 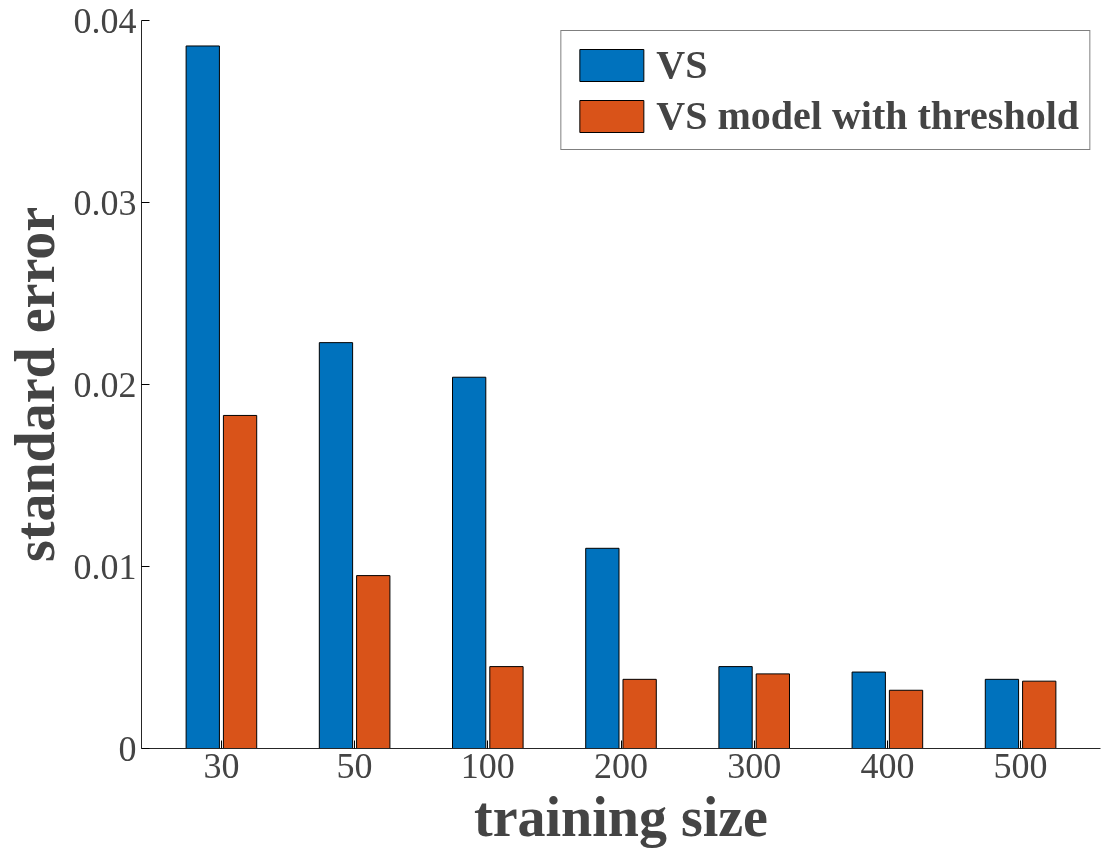 What do you see at coordinates (867, 115) in the screenshot?
I see `legend-label: VS model with threshold` at bounding box center [867, 115].